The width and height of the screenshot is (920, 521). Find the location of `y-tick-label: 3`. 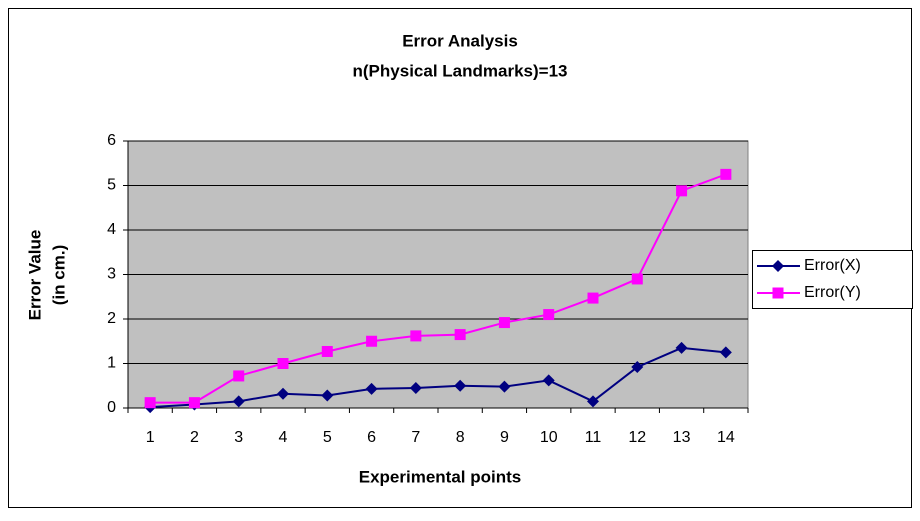

y-tick-label: 3 is located at coordinates (111, 274).